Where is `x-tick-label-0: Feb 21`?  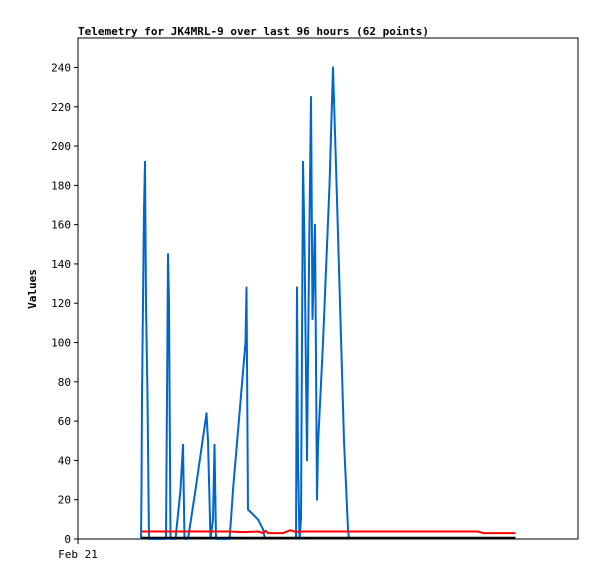
x-tick-label-0: Feb 21 is located at coordinates (78, 554).